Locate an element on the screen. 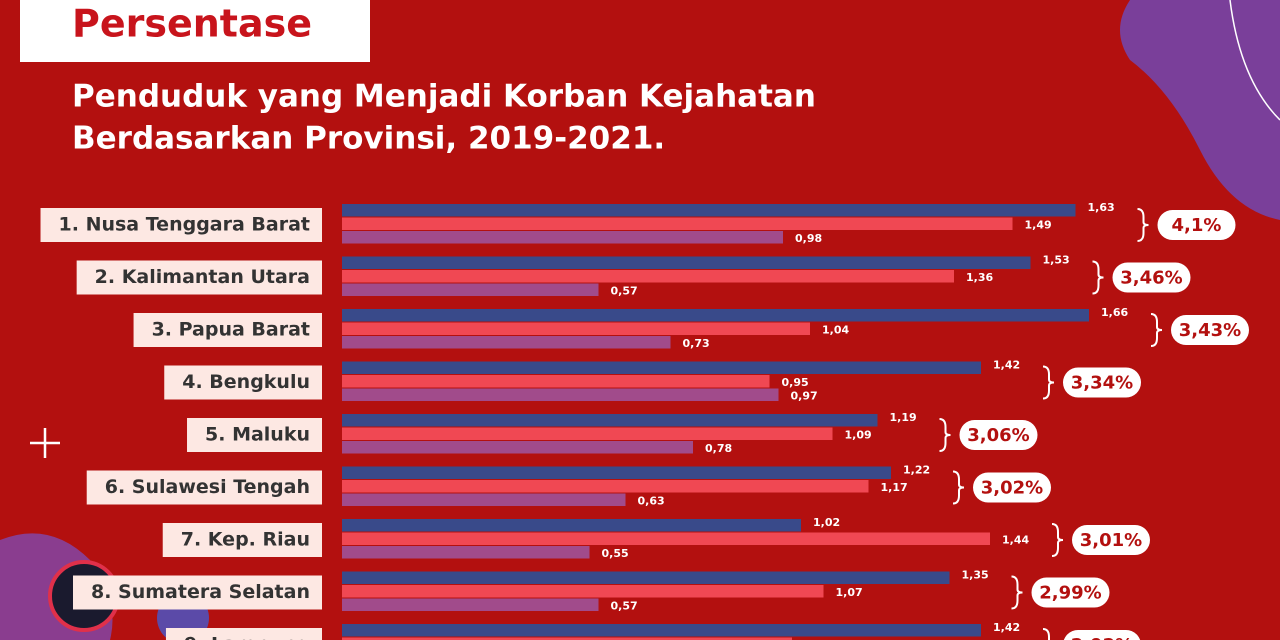 Image resolution: width=1280 pixels, height=640 pixels. value-label: 1,42 is located at coordinates (1006, 627).